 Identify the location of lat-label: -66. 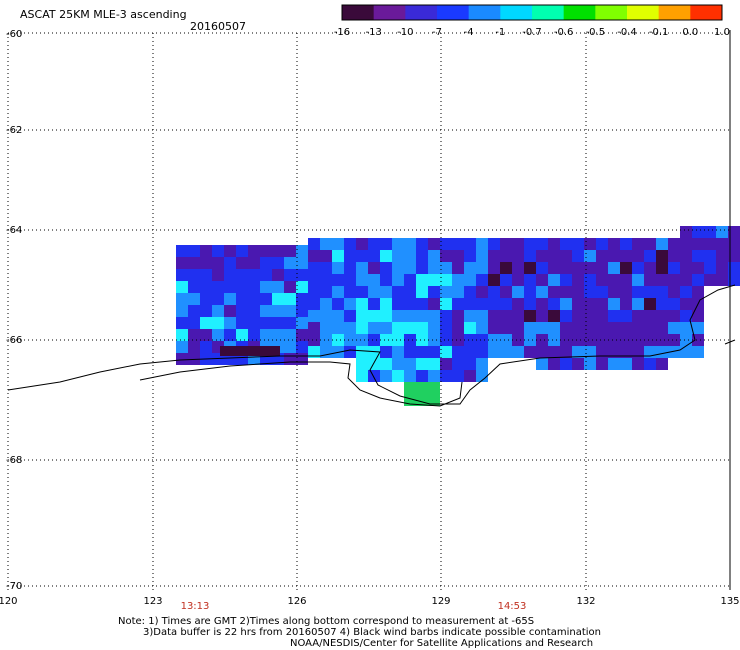
(14, 340).